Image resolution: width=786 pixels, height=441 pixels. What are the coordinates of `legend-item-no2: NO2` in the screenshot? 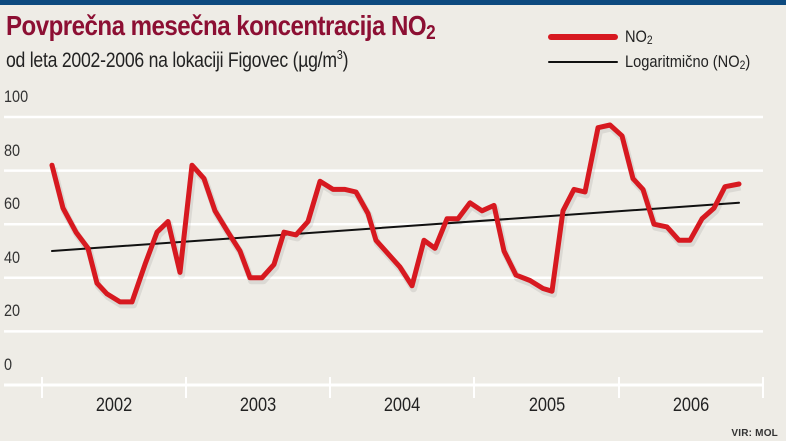 It's located at (602, 37).